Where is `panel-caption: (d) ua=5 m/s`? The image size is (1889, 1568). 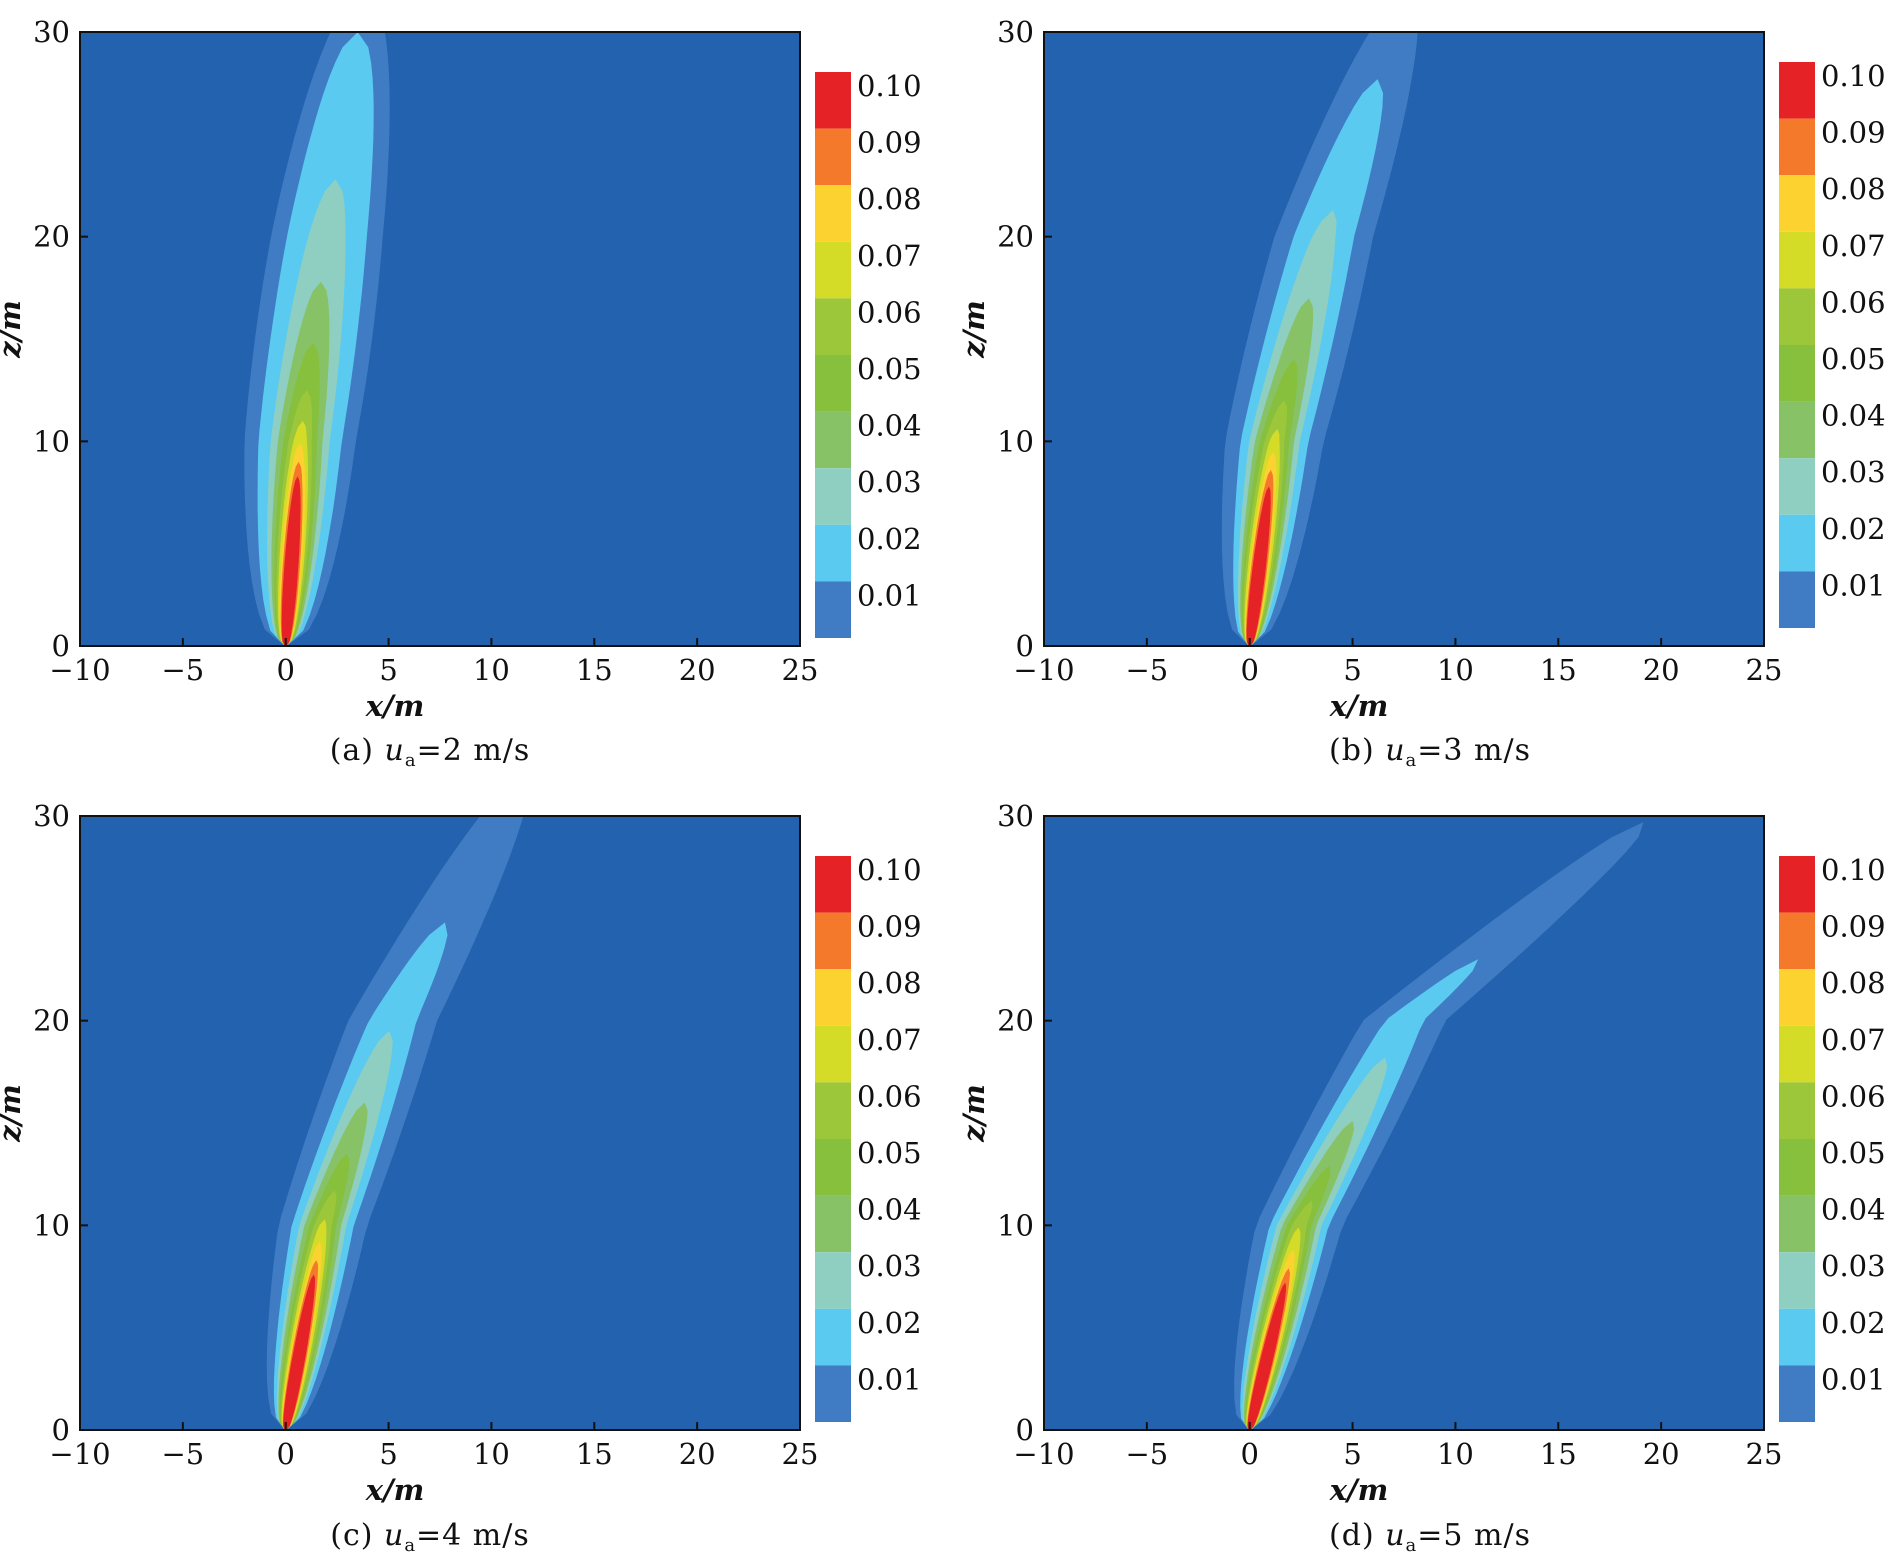
panel-caption: (d) ua=5 m/s is located at coordinates (1430, 1537).